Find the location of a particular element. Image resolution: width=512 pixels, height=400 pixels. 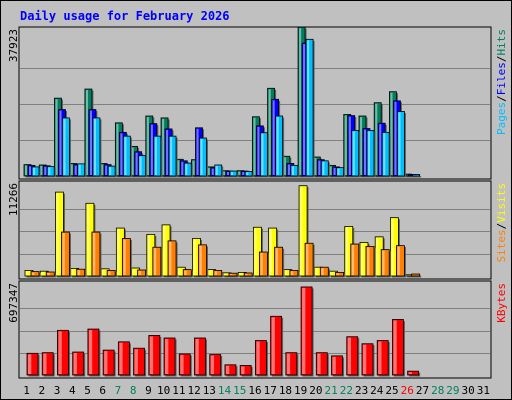

x-tick-label: 25 is located at coordinates (391, 390).